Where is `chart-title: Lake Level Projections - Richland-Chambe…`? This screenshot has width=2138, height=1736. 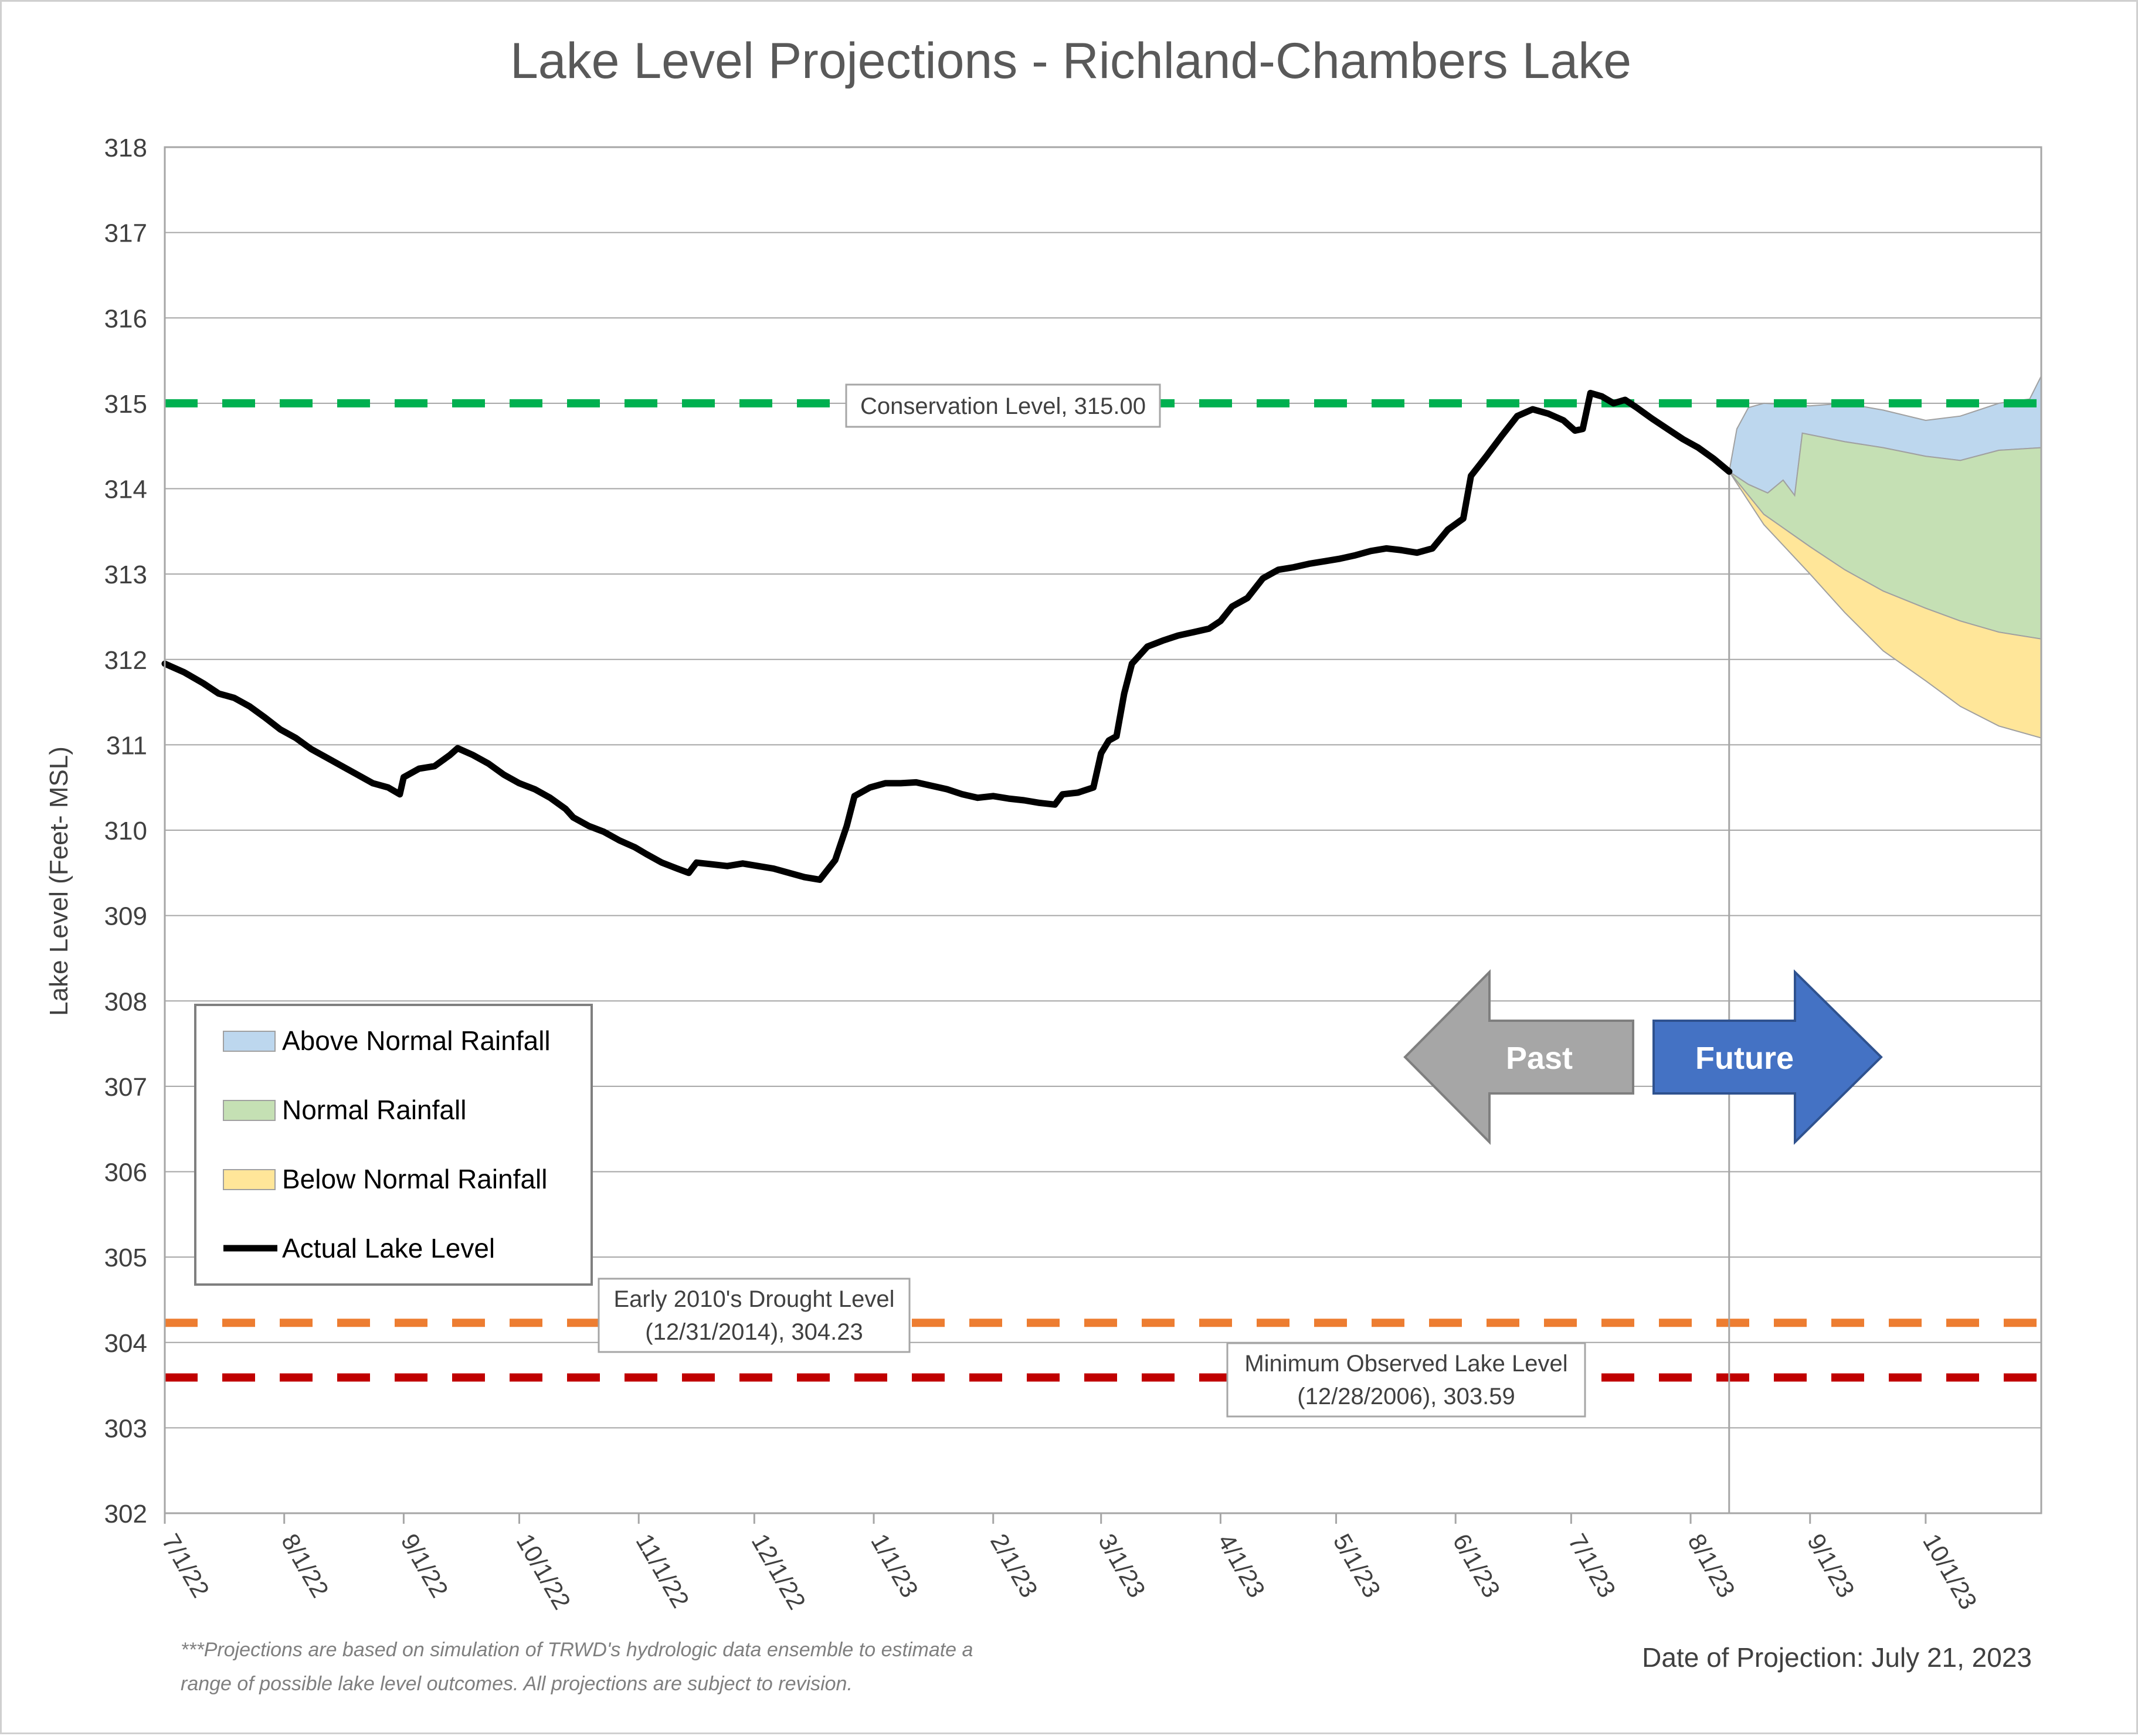 chart-title: Lake Level Projections - Richland-Chambe… is located at coordinates (1071, 61).